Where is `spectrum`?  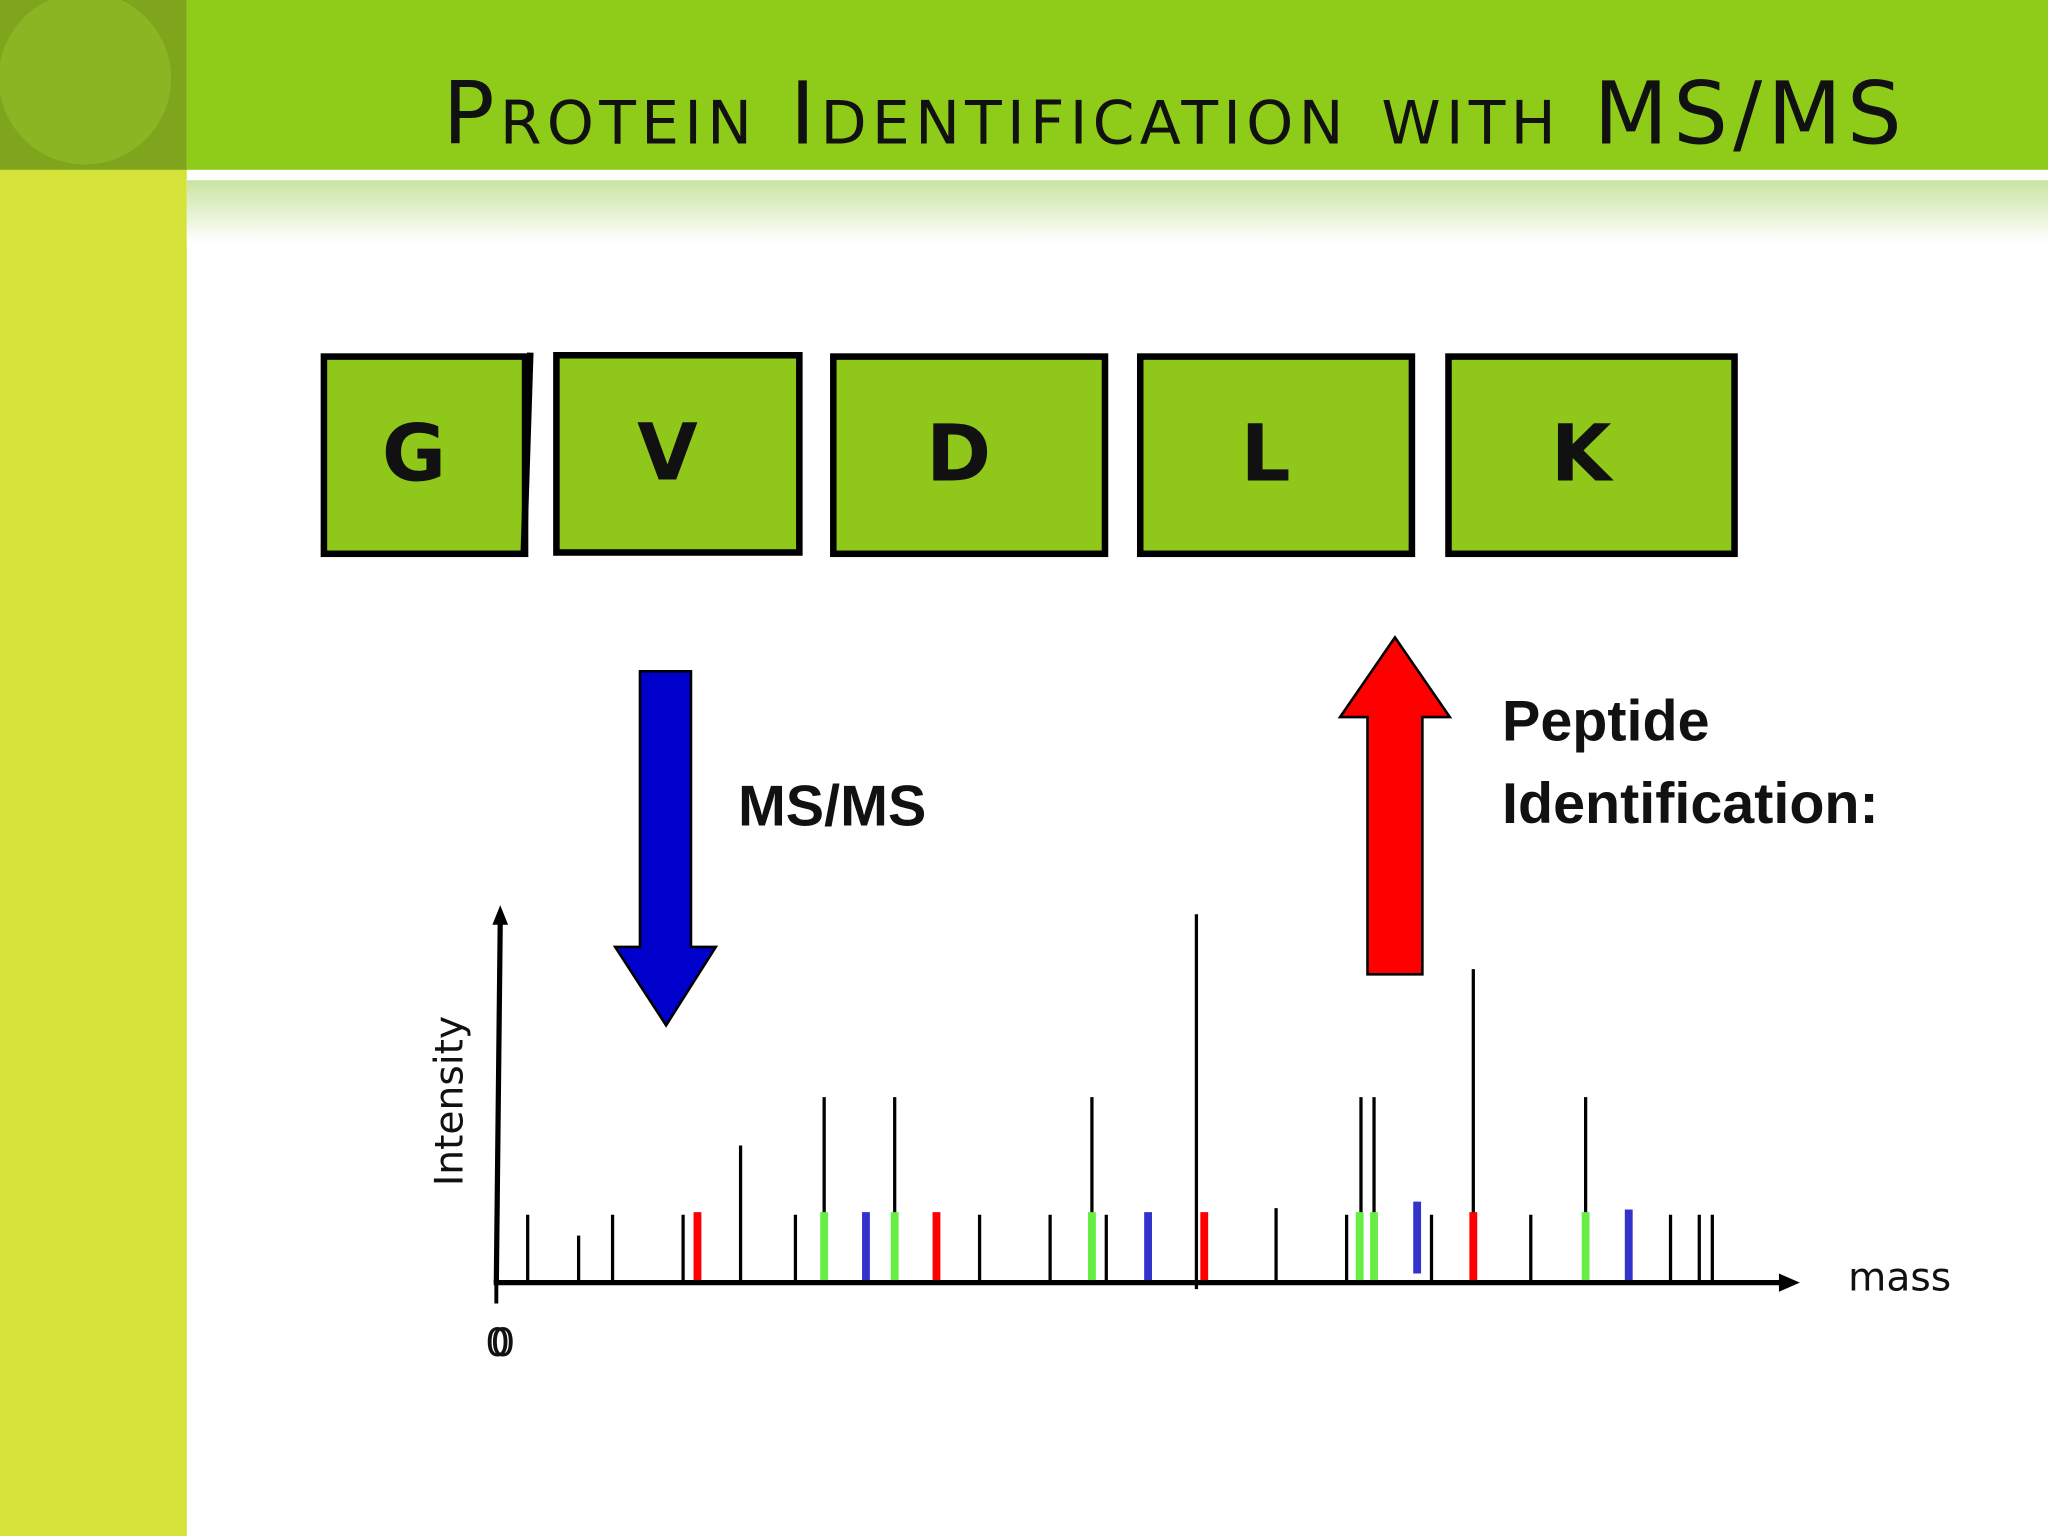
spectrum is located at coordinates (1120, 1102).